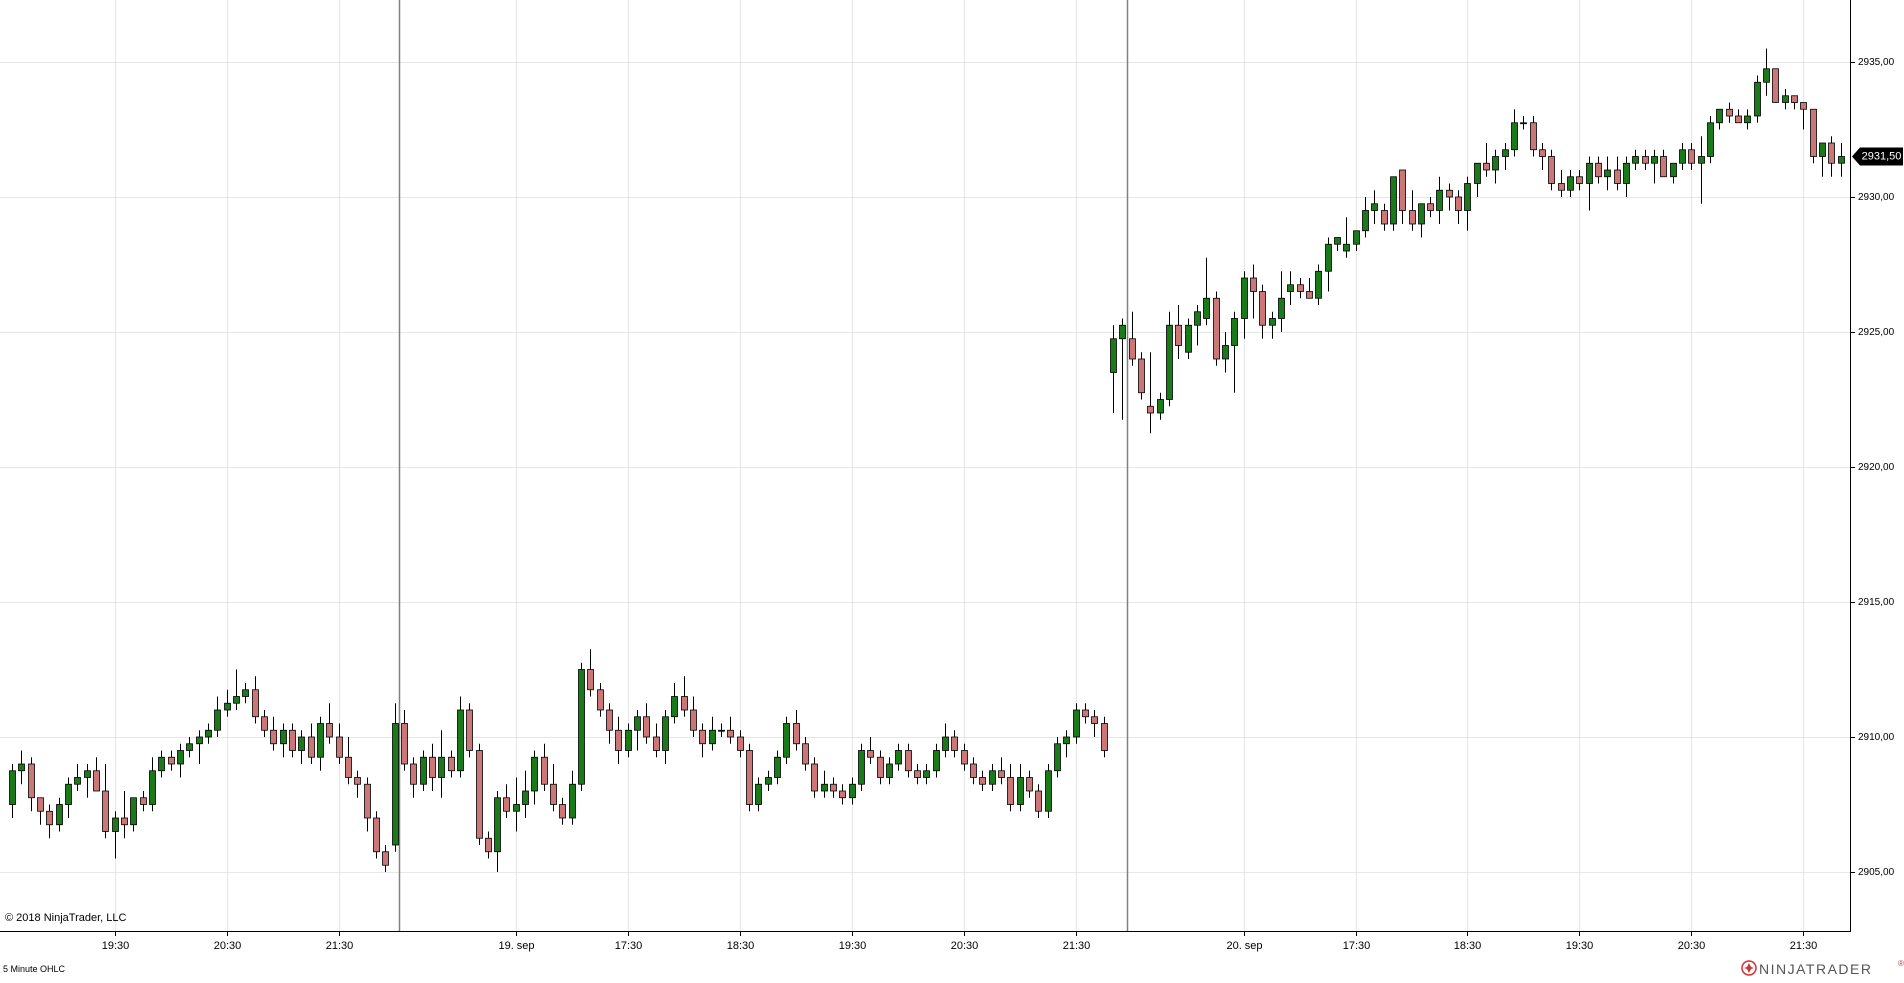 The width and height of the screenshot is (1904, 983). Describe the element at coordinates (1749, 968) in the screenshot. I see `ninja-star-icon` at that location.